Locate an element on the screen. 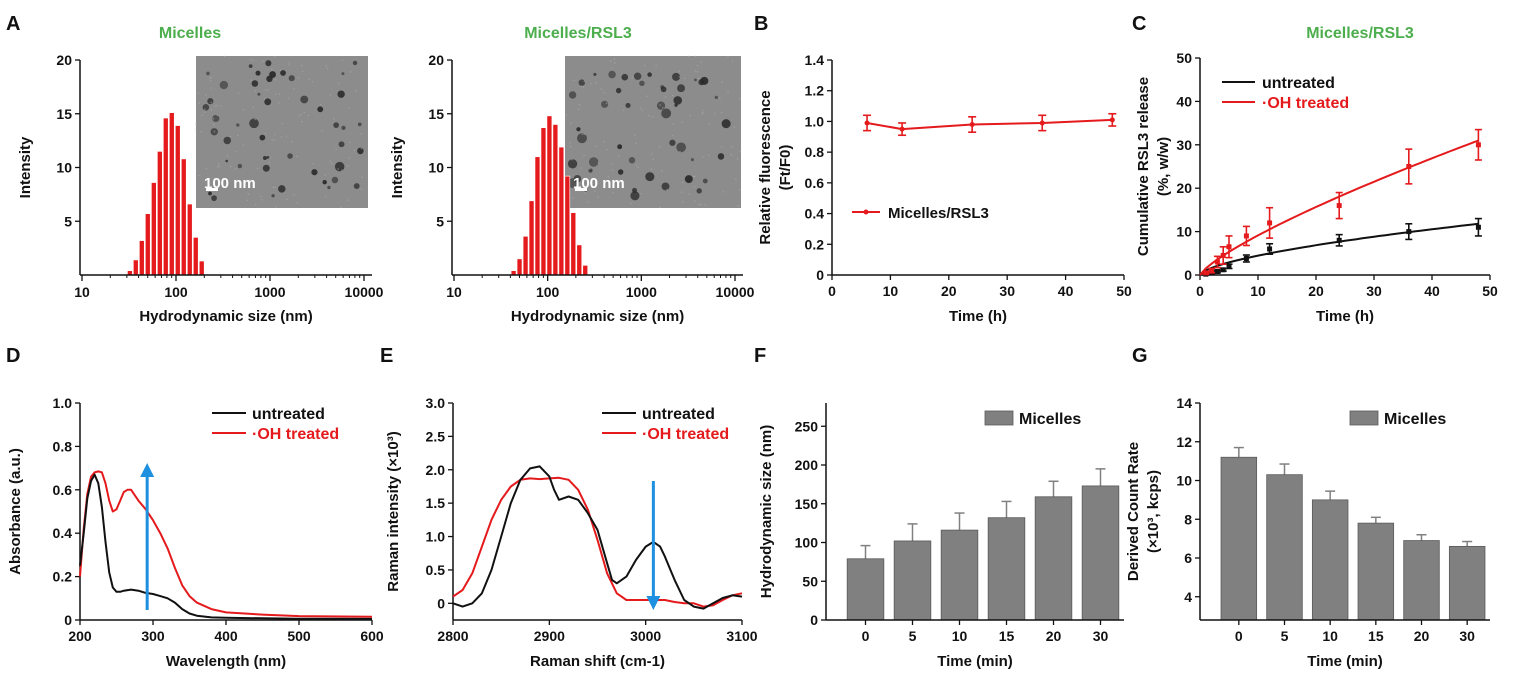 The image size is (1514, 686). y-tick-label: 2.5 is located at coordinates (436, 436).